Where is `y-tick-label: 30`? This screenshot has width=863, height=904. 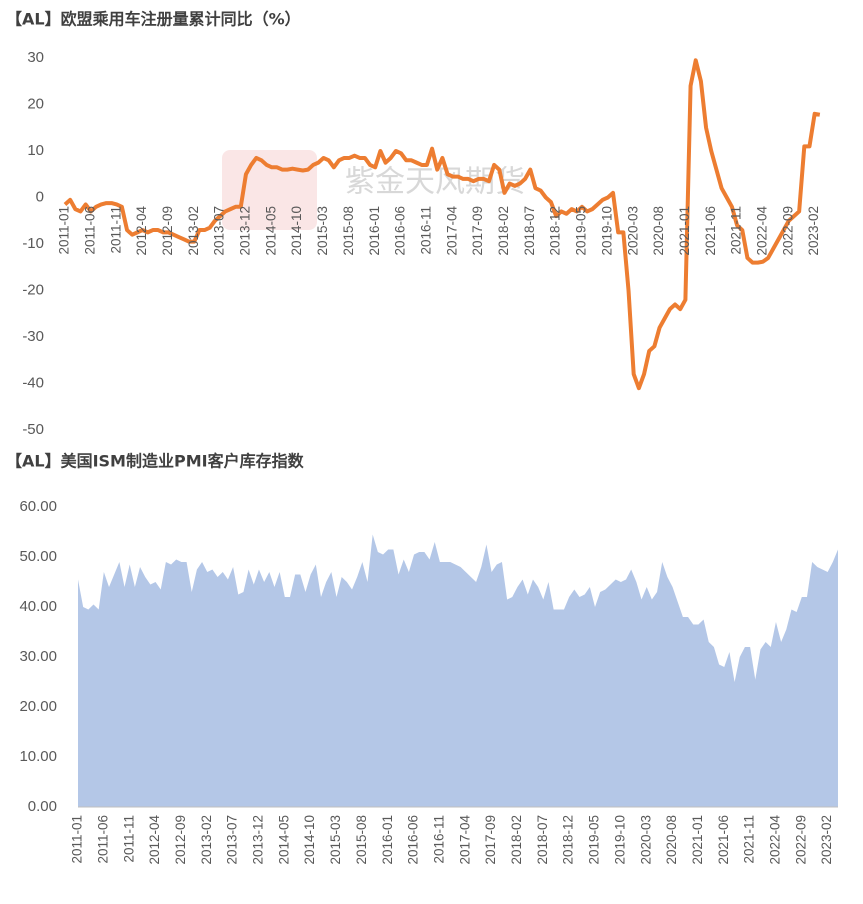
y-tick-label: 30 is located at coordinates (35, 57).